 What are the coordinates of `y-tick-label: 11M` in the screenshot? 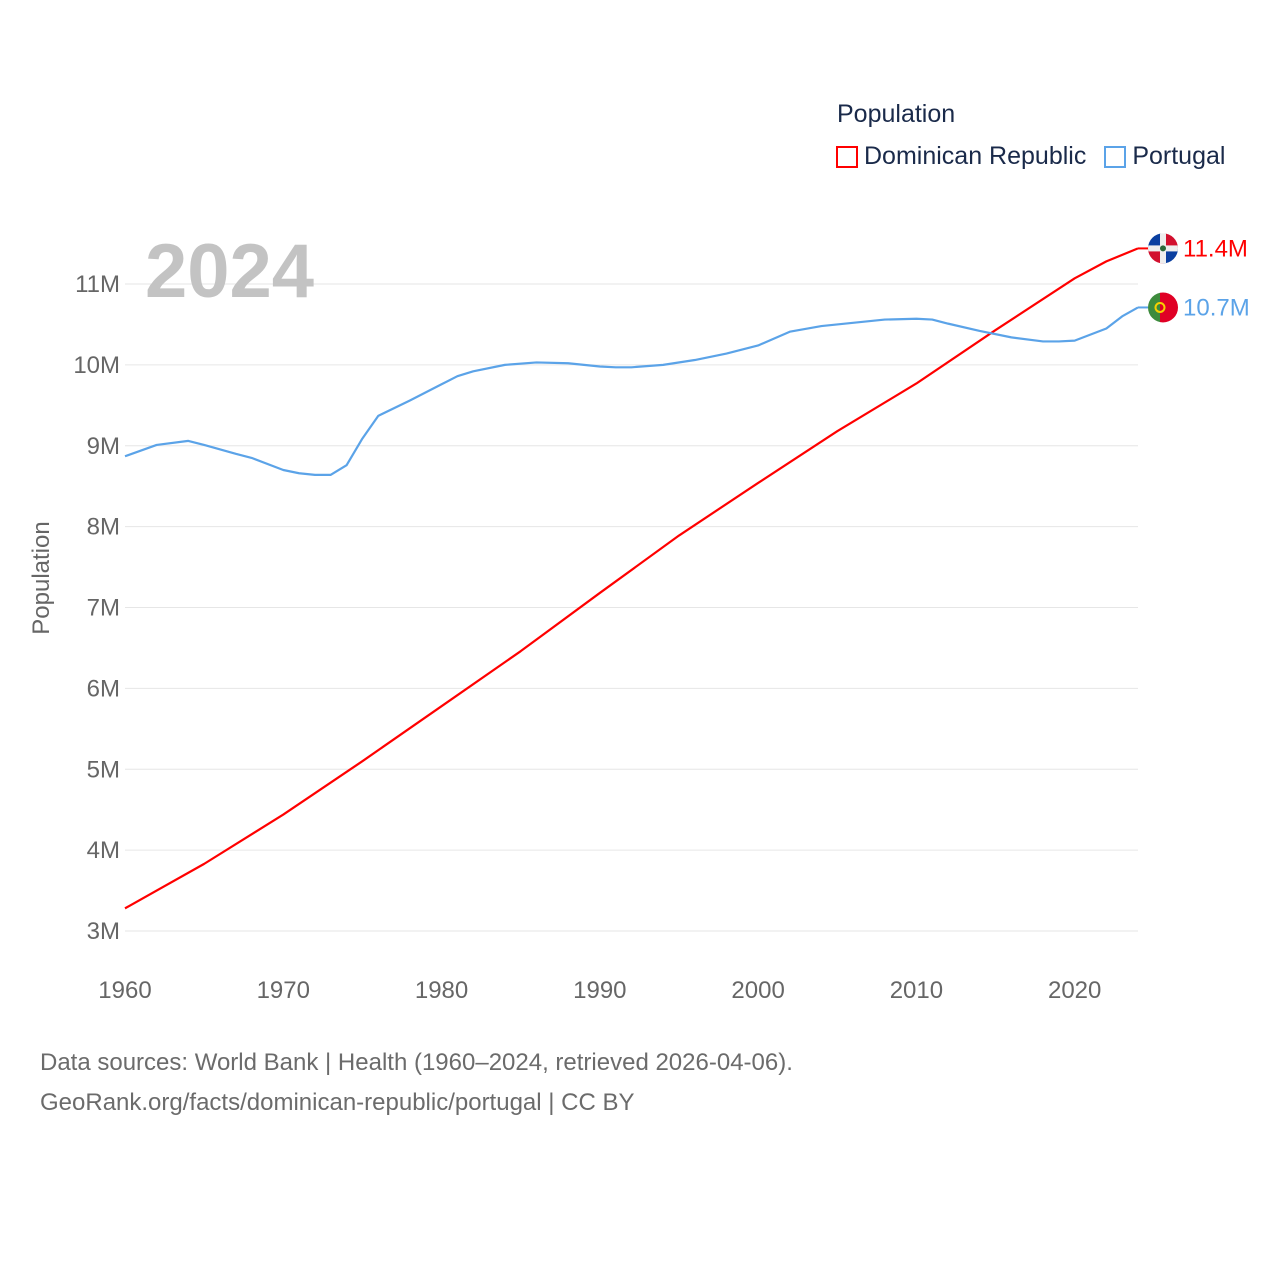 It's located at (97, 284).